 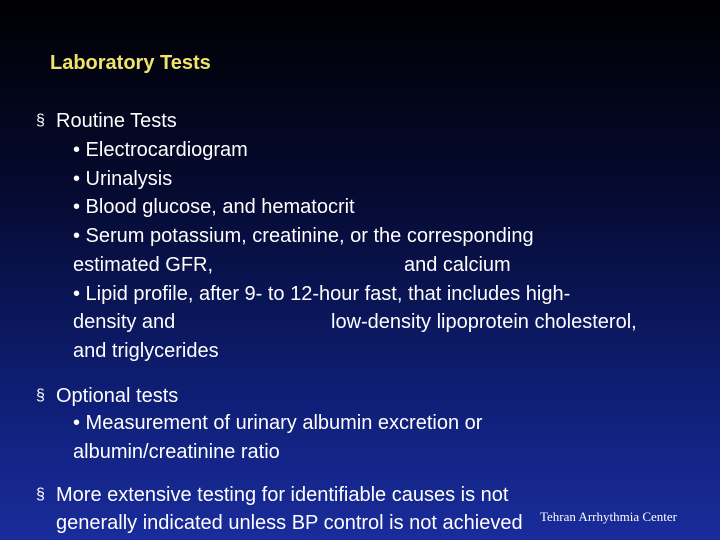 What do you see at coordinates (130, 63) in the screenshot?
I see `slide-title: Laboratory Tests` at bounding box center [130, 63].